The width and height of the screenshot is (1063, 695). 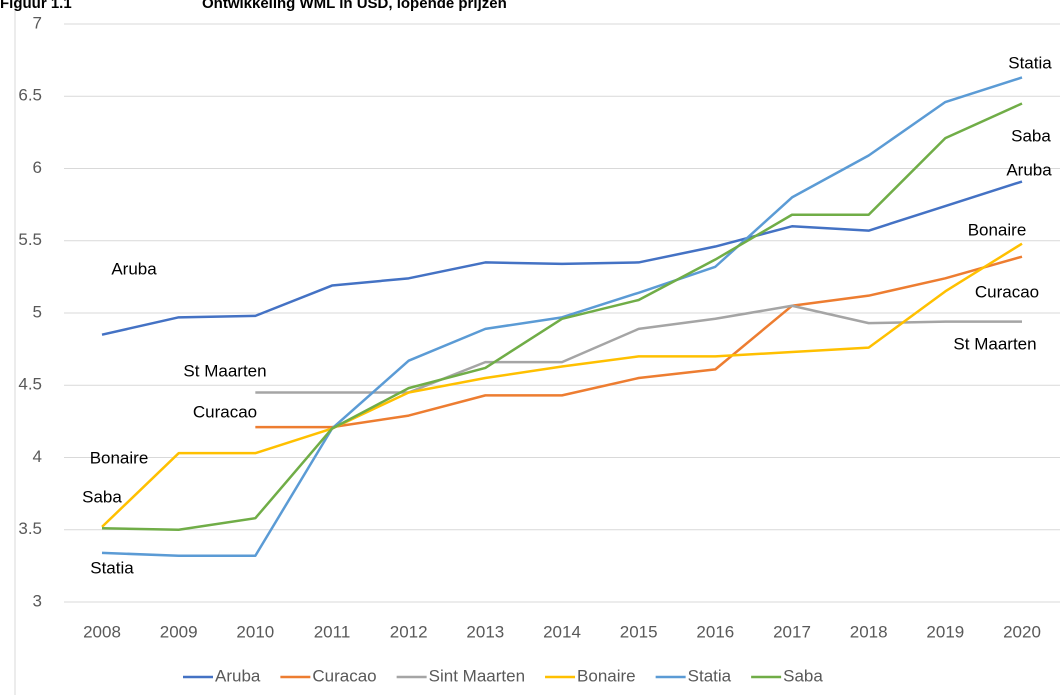 I want to click on x-tick-label: 2013, so click(x=485, y=631).